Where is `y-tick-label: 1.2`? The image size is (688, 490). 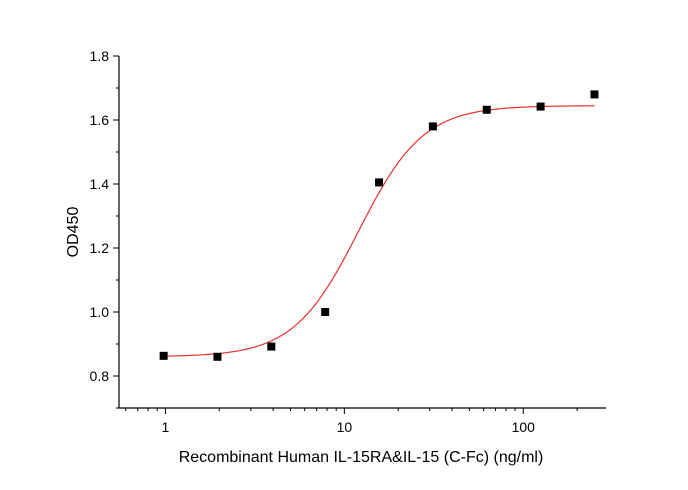 y-tick-label: 1.2 is located at coordinates (100, 248).